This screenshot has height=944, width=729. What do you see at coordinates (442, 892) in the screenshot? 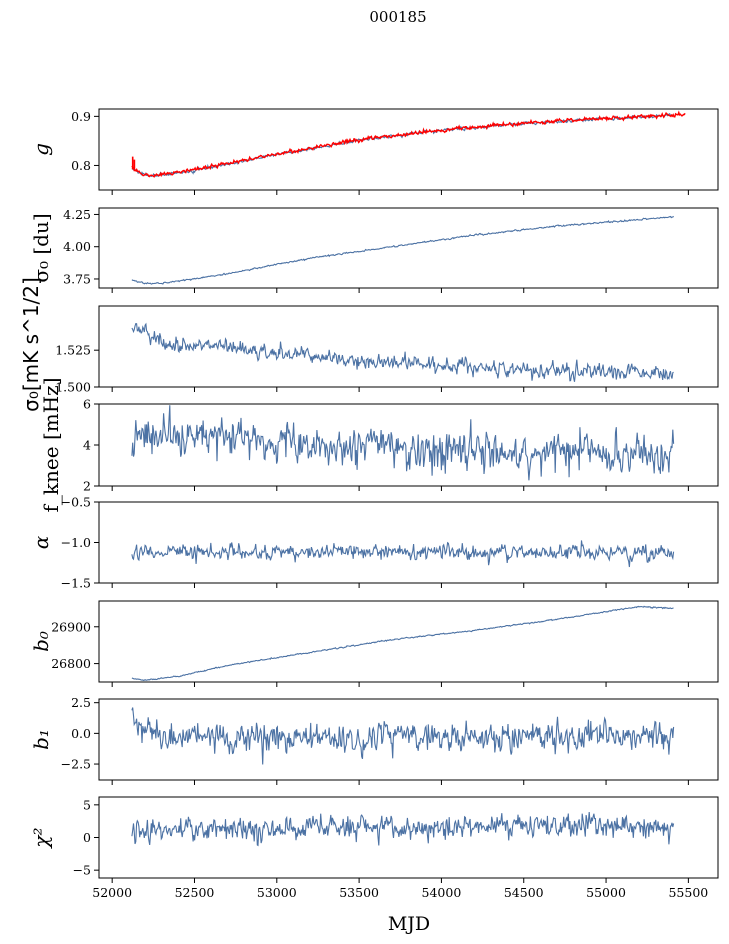
I see `x-tick-label: 54000` at bounding box center [442, 892].